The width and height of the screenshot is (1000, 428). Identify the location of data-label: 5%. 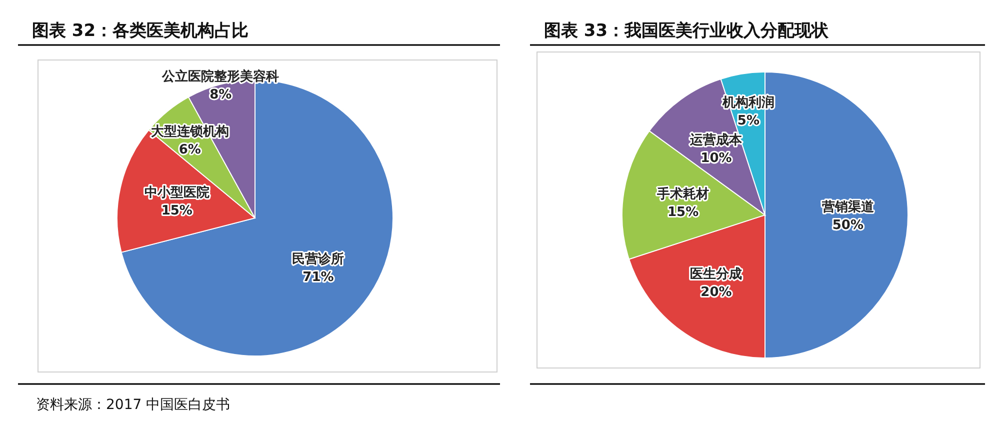
(748, 120).